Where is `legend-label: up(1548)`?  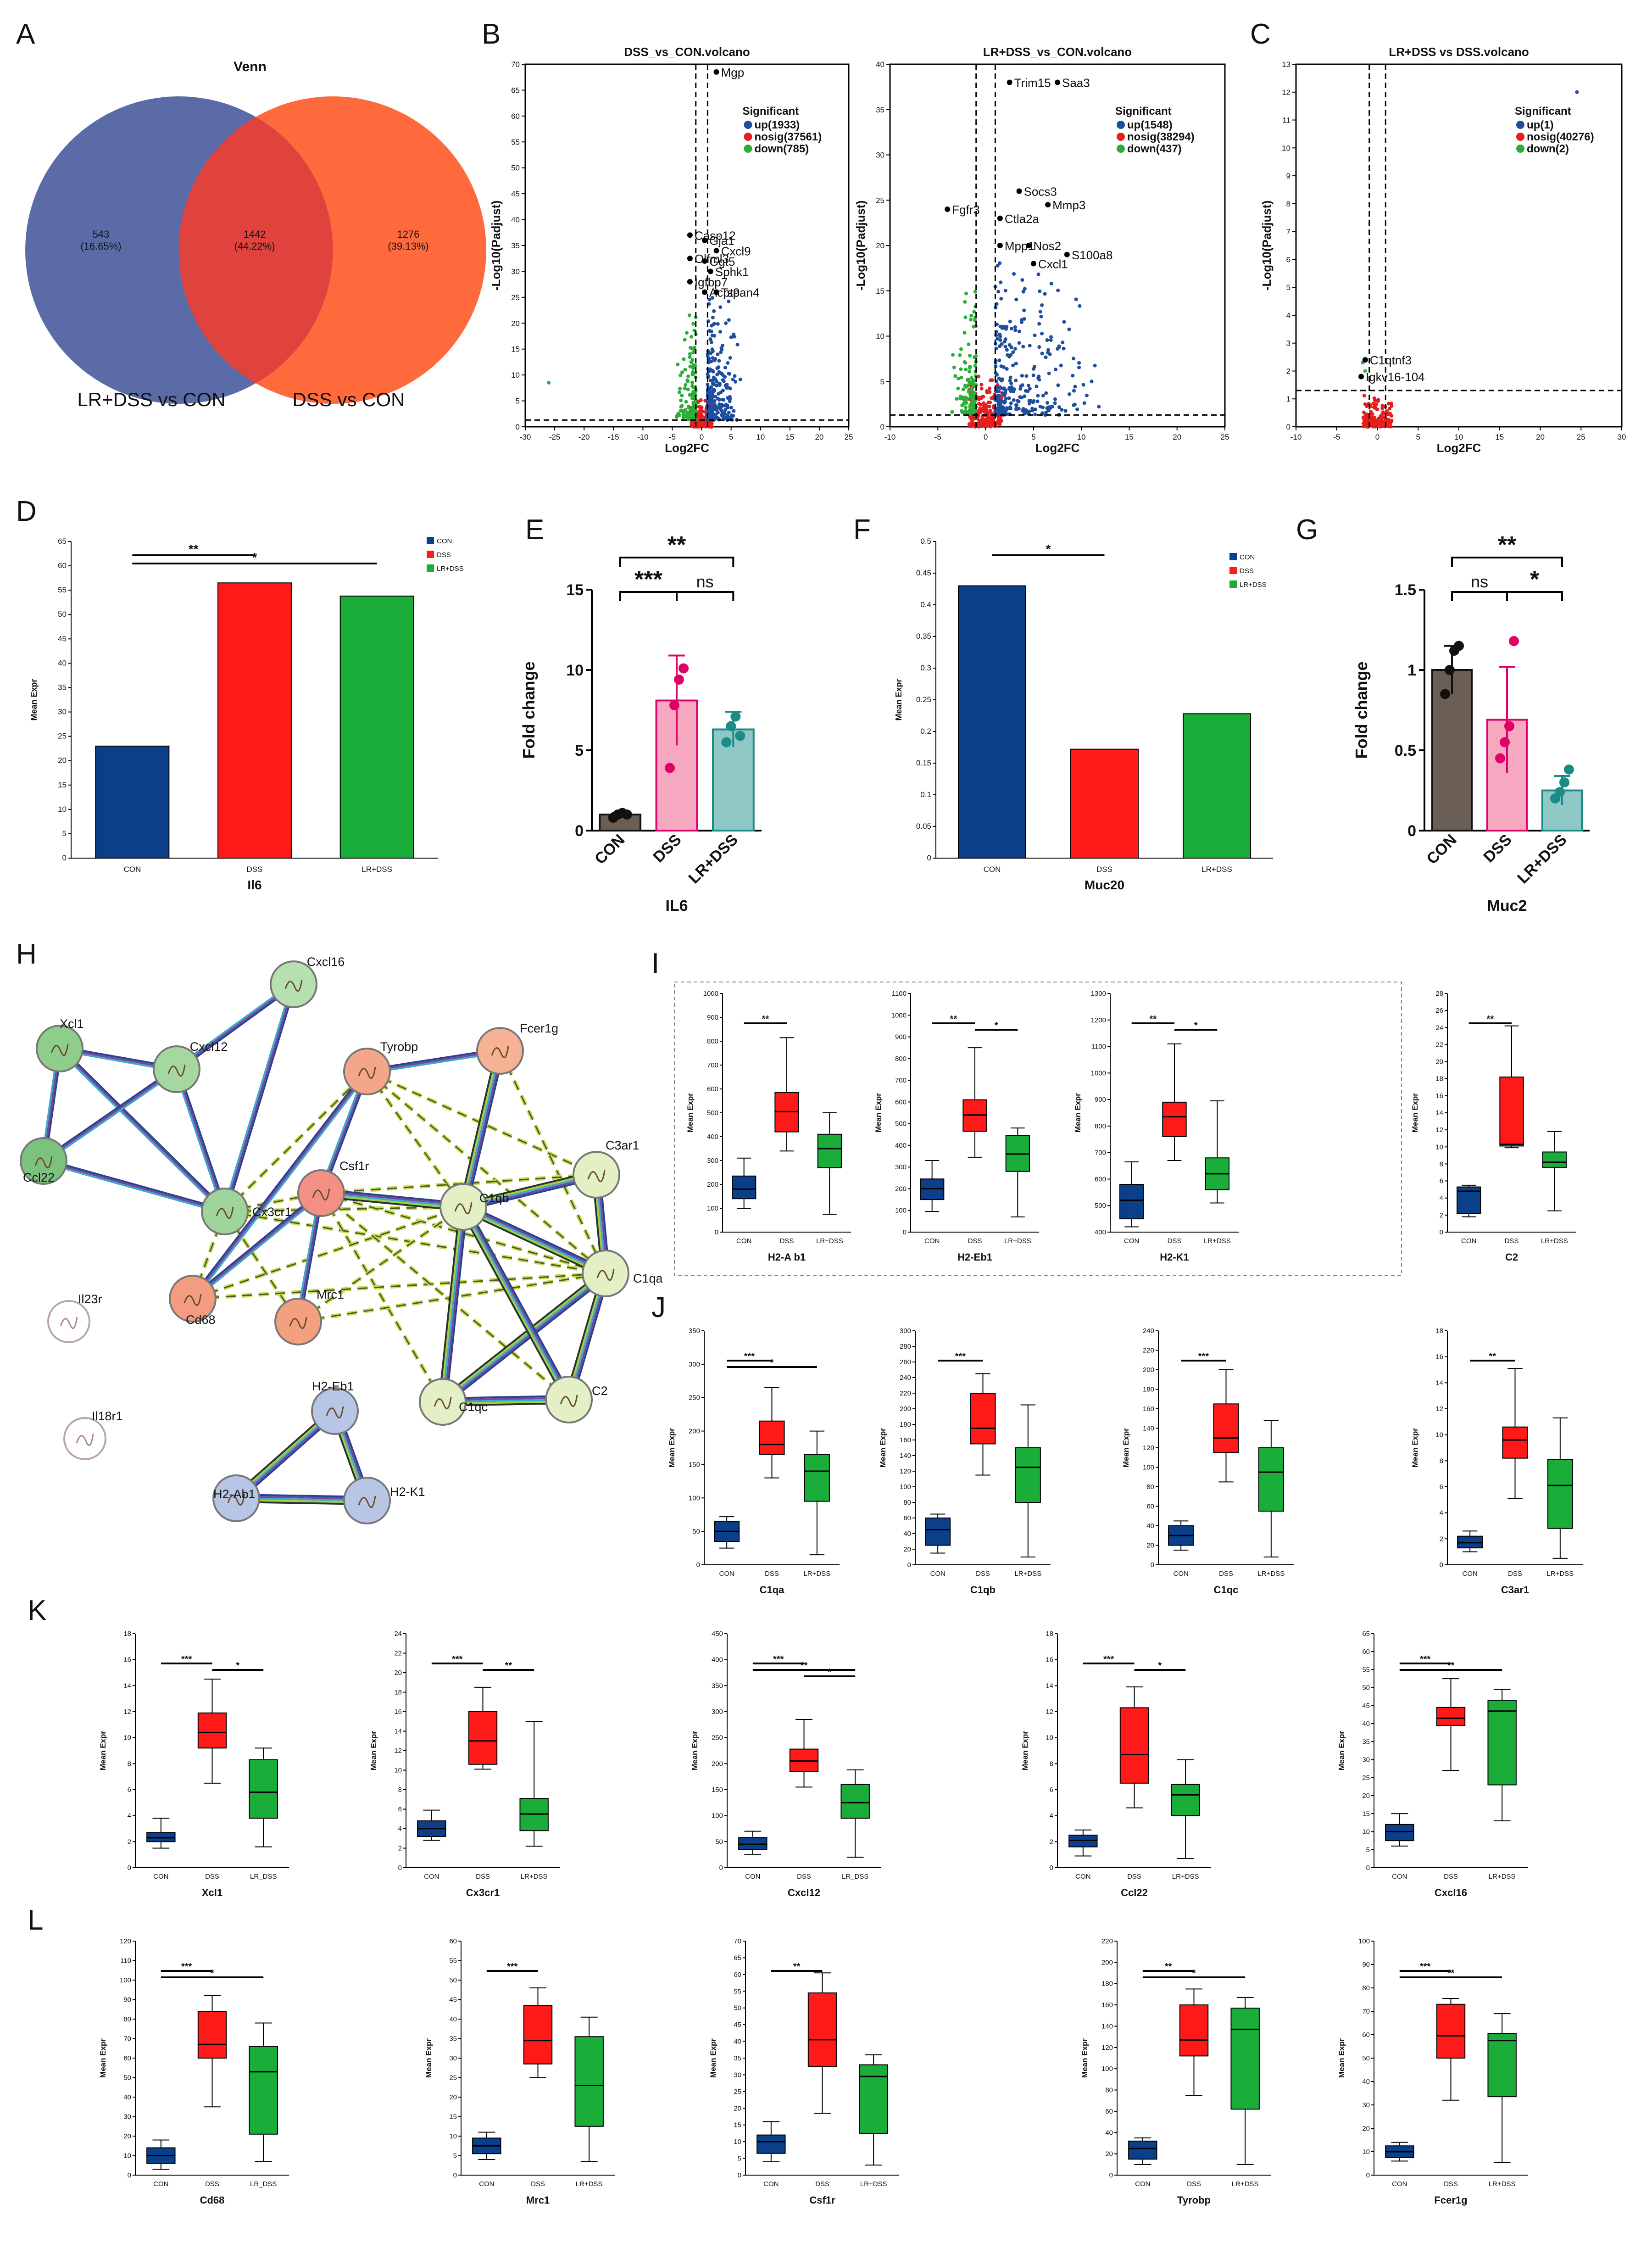
legend-label: up(1548) is located at coordinates (1150, 125).